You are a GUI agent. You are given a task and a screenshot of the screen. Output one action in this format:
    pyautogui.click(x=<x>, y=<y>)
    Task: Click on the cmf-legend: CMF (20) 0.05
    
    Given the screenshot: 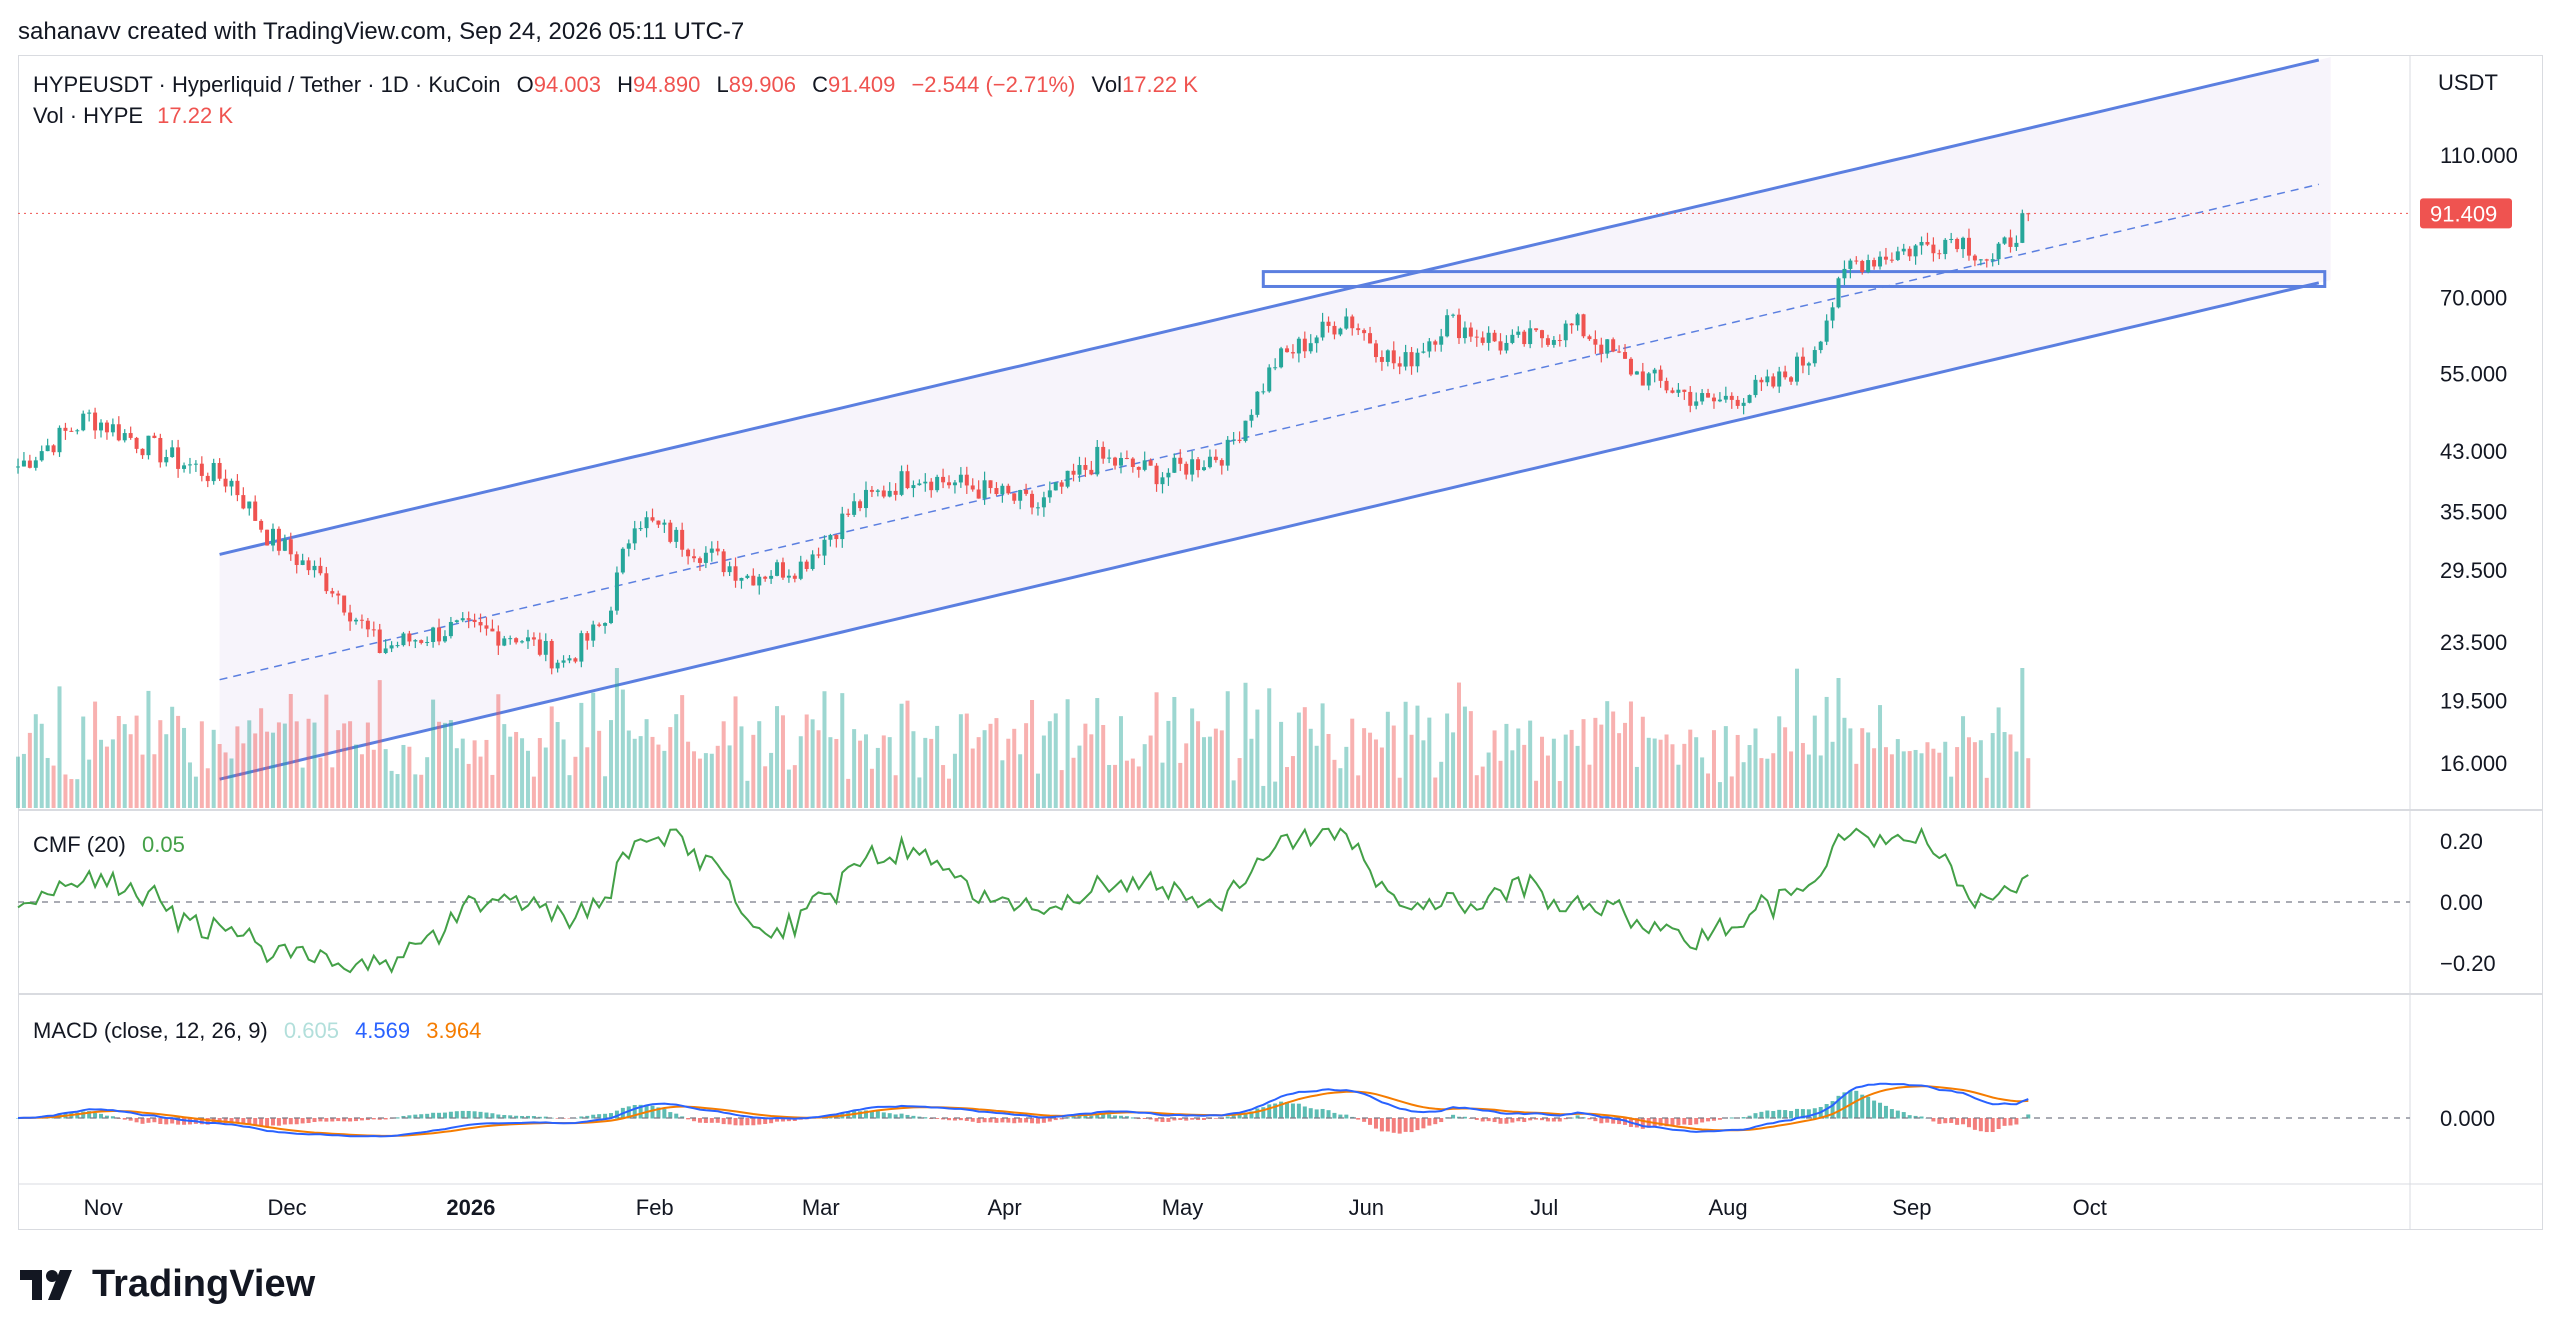 What is the action you would take?
    pyautogui.click(x=109, y=845)
    